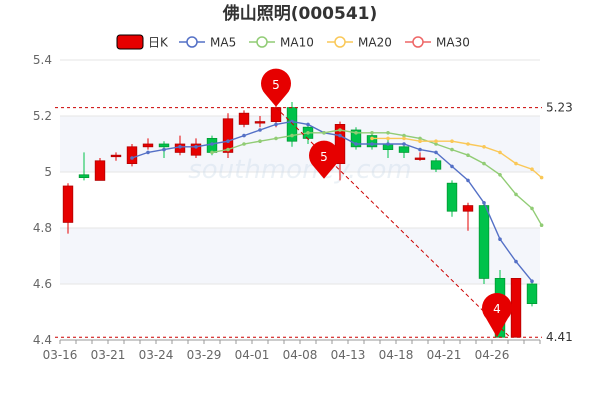 The height and width of the screenshot is (400, 600). I want to click on legend-item-ma20: MA20, so click(359, 43).